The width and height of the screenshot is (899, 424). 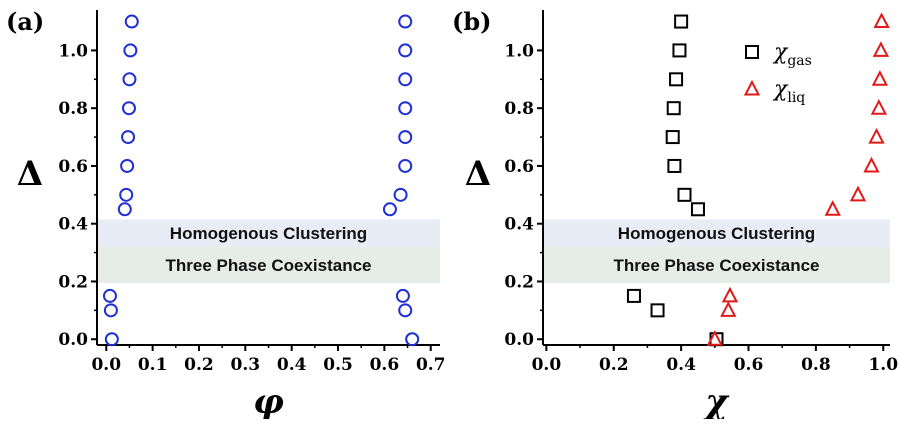 I want to click on x-tick-label: 0.7, so click(x=431, y=365).